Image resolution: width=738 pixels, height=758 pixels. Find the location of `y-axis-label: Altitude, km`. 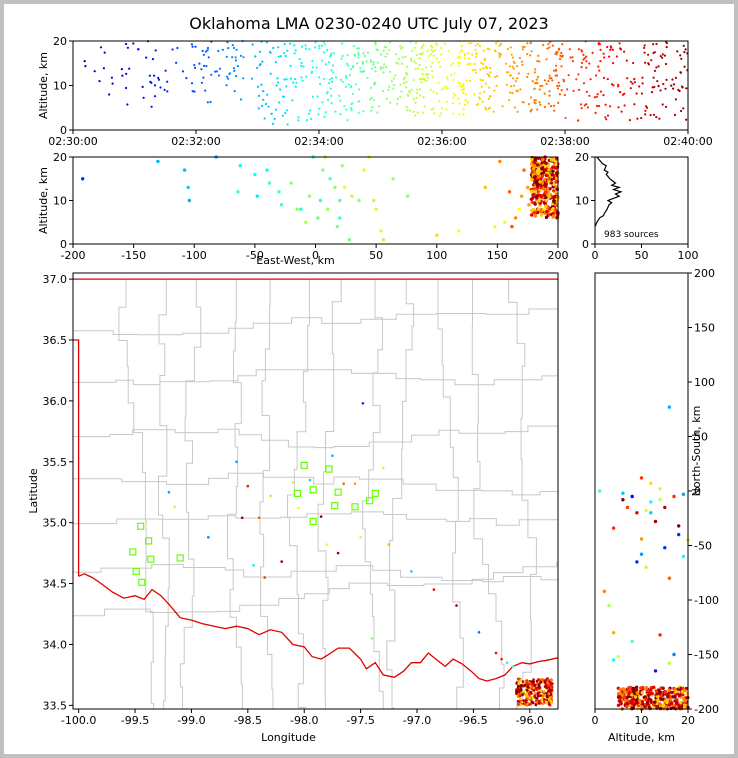

y-axis-label: Altitude, km is located at coordinates (43, 200).